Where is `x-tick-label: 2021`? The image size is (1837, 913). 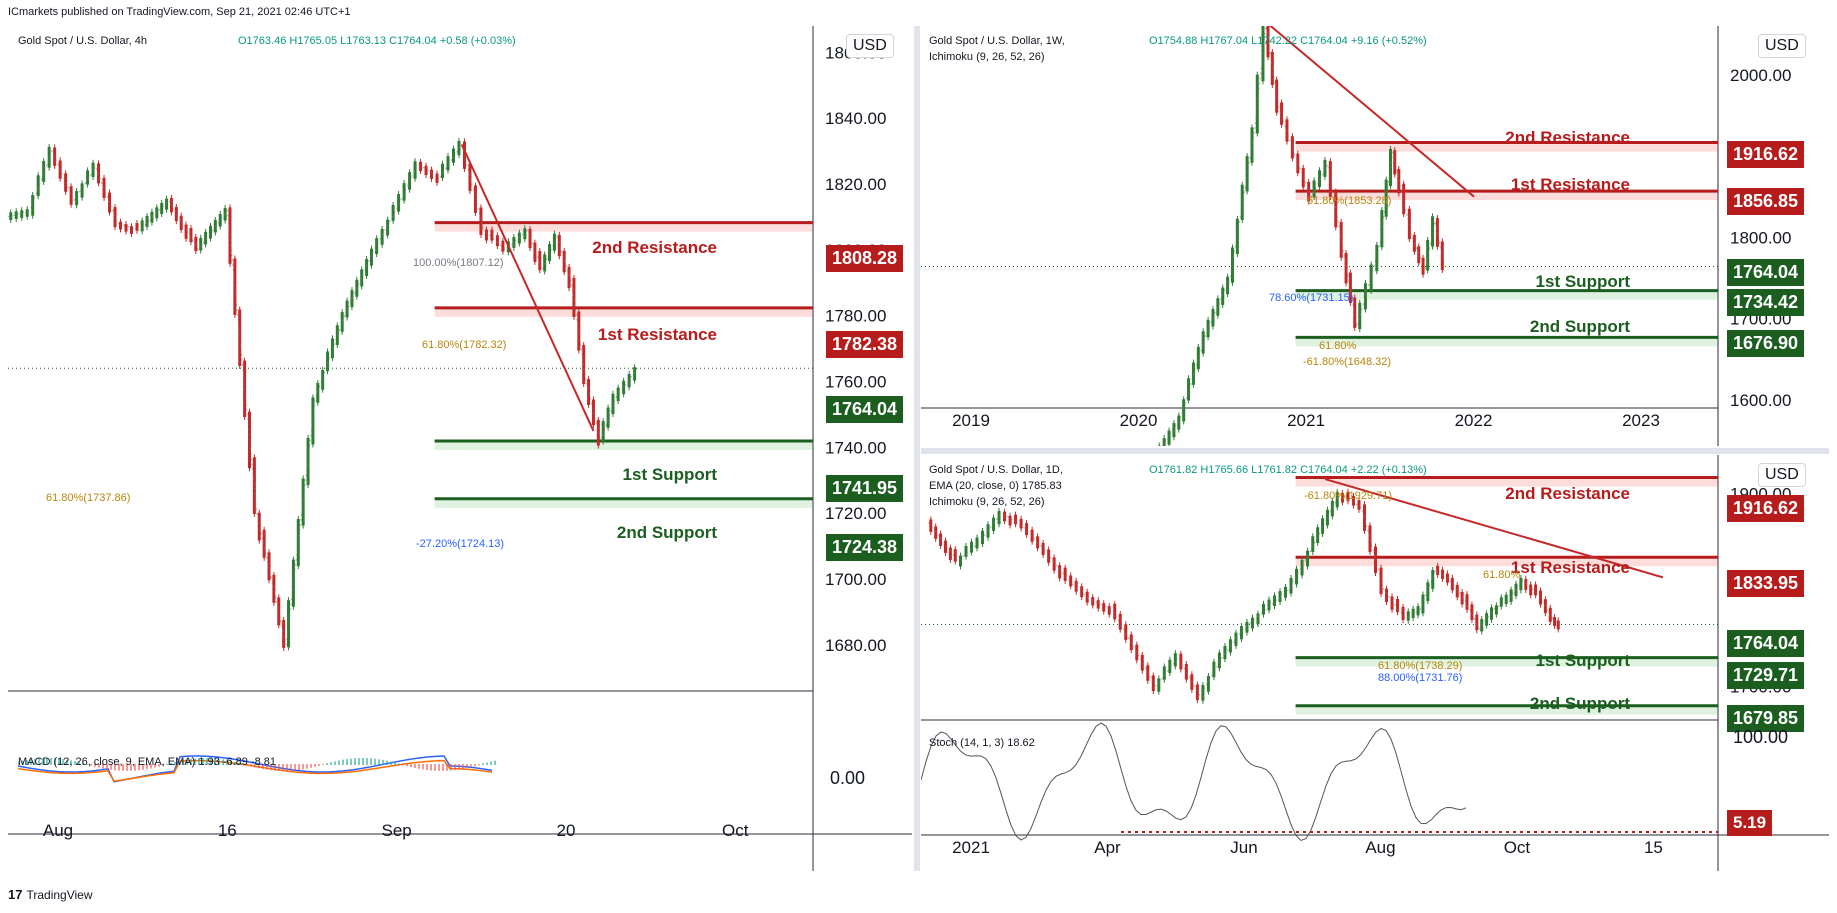
x-tick-label: 2021 is located at coordinates (1306, 420).